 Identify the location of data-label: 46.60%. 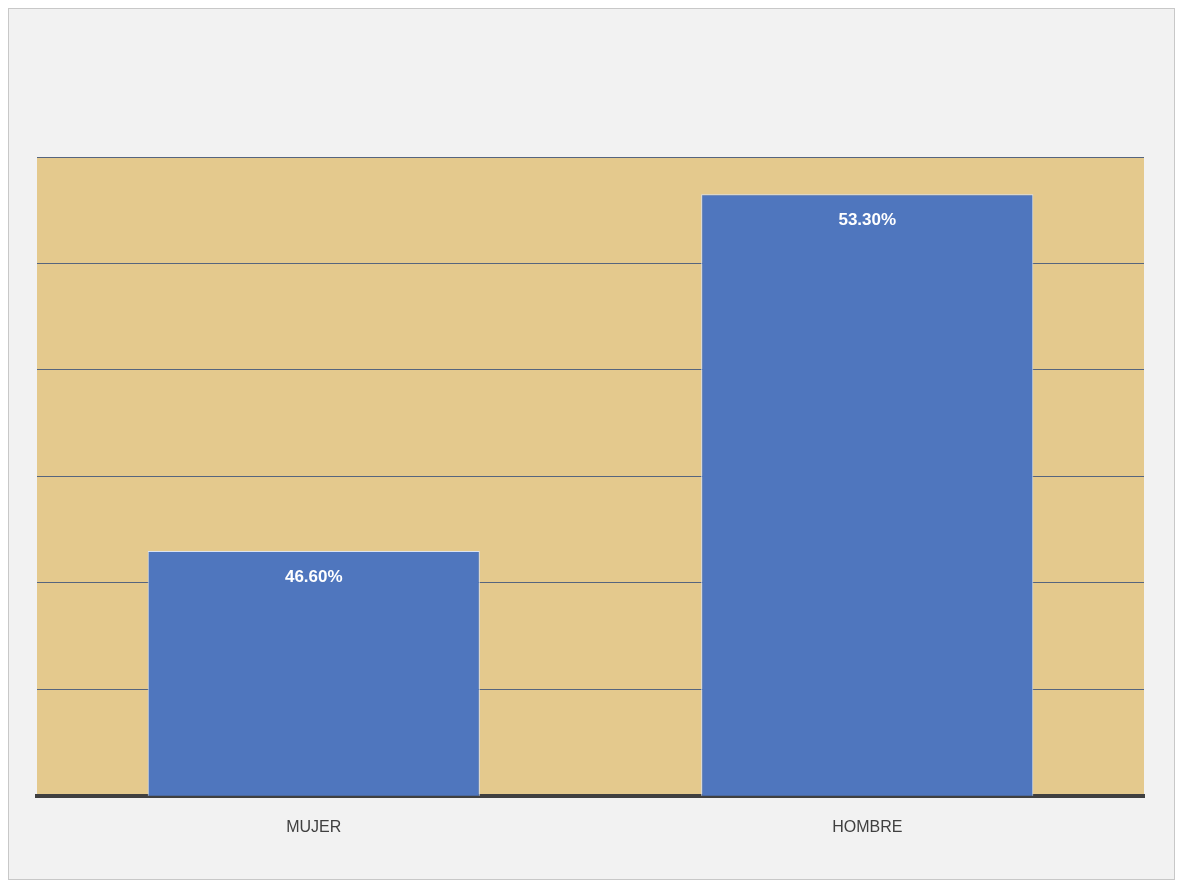
(313, 577).